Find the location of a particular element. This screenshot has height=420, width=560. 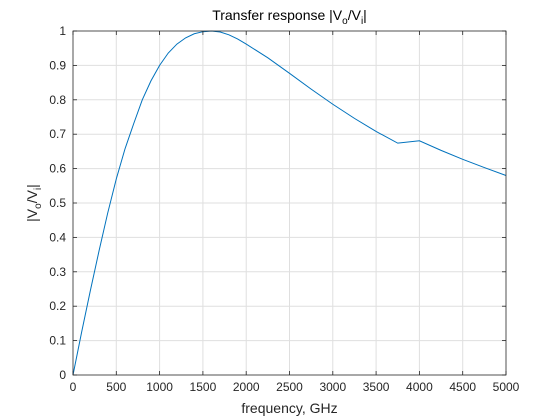

x-tick-labels: 0 500 1000 1500 2000 2500 3000 3500 4000 4500 5000 is located at coordinates (295, 387).